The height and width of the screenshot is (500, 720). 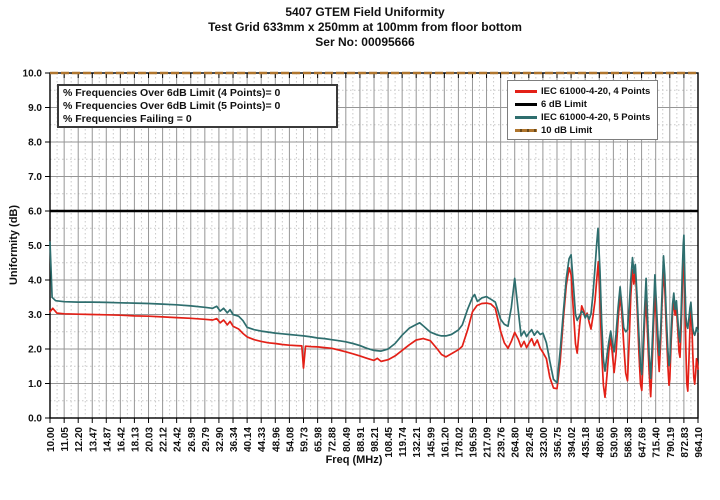 I want to click on x-tick-label: 356.75, so click(x=558, y=442).